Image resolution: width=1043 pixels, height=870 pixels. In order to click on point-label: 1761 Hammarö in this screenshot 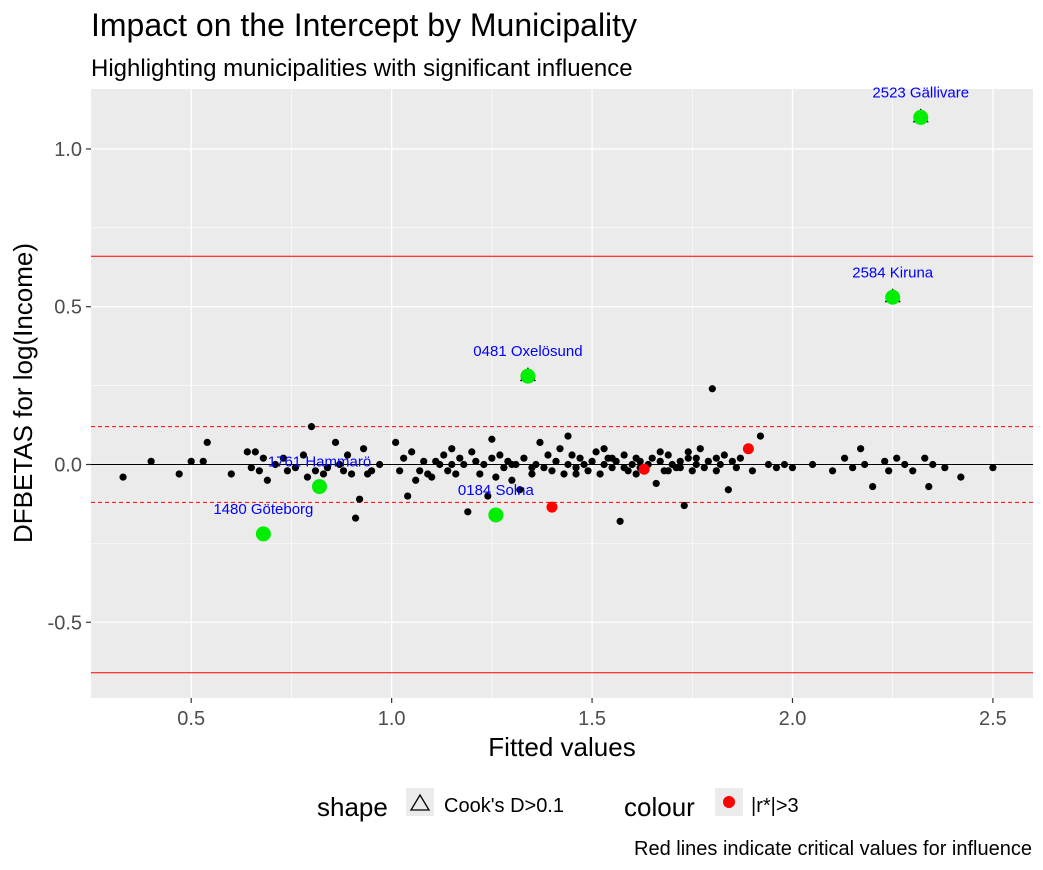, I will do `click(319, 462)`.